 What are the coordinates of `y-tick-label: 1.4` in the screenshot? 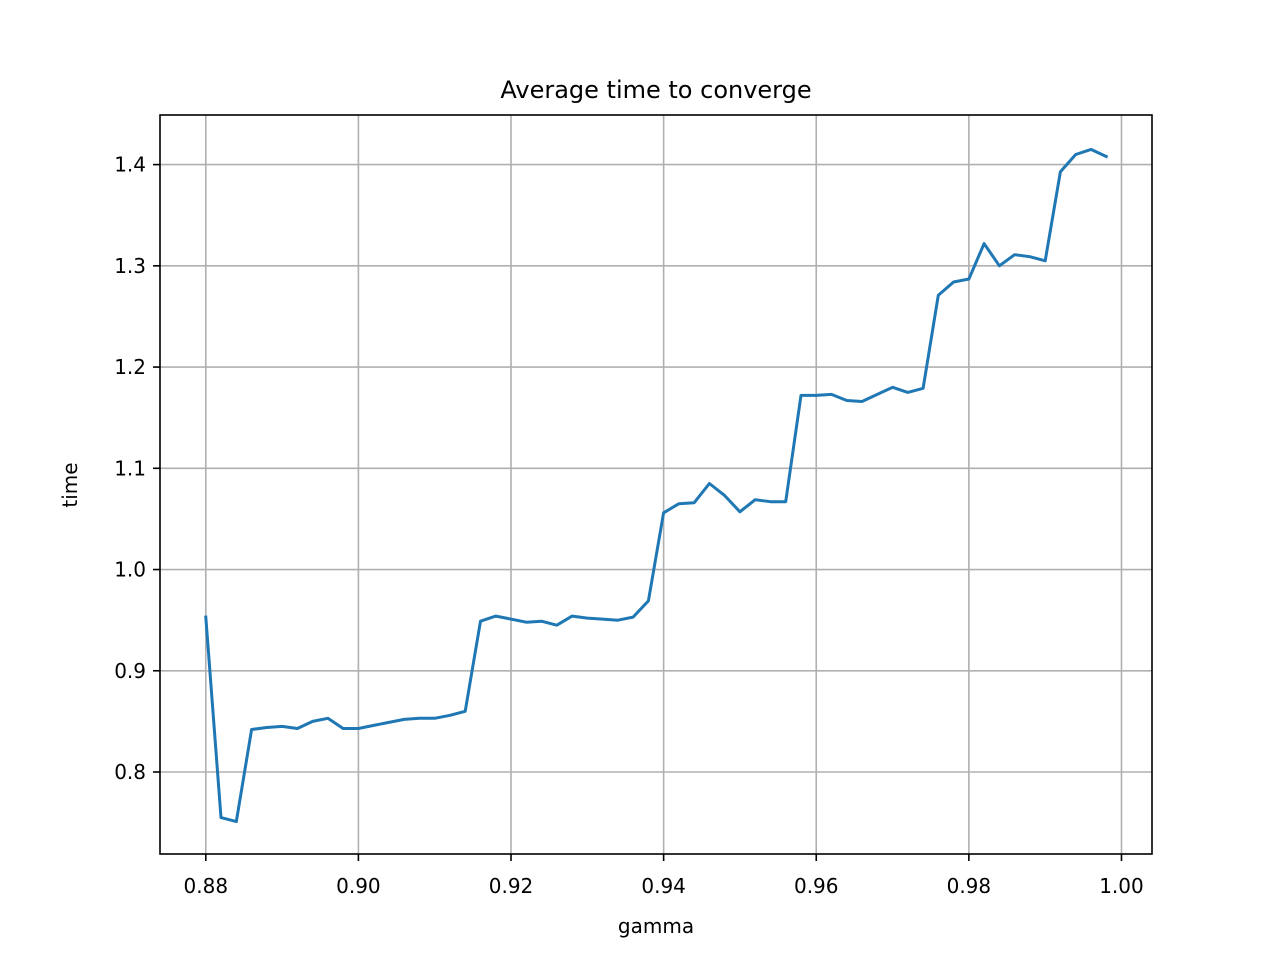 It's located at (130, 165).